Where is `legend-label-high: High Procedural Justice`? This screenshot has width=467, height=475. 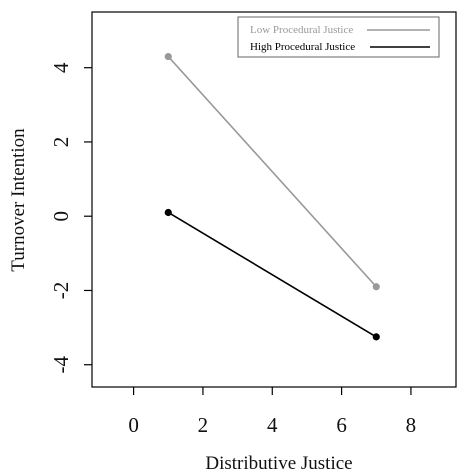
legend-label-high: High Procedural Justice is located at coordinates (302, 47).